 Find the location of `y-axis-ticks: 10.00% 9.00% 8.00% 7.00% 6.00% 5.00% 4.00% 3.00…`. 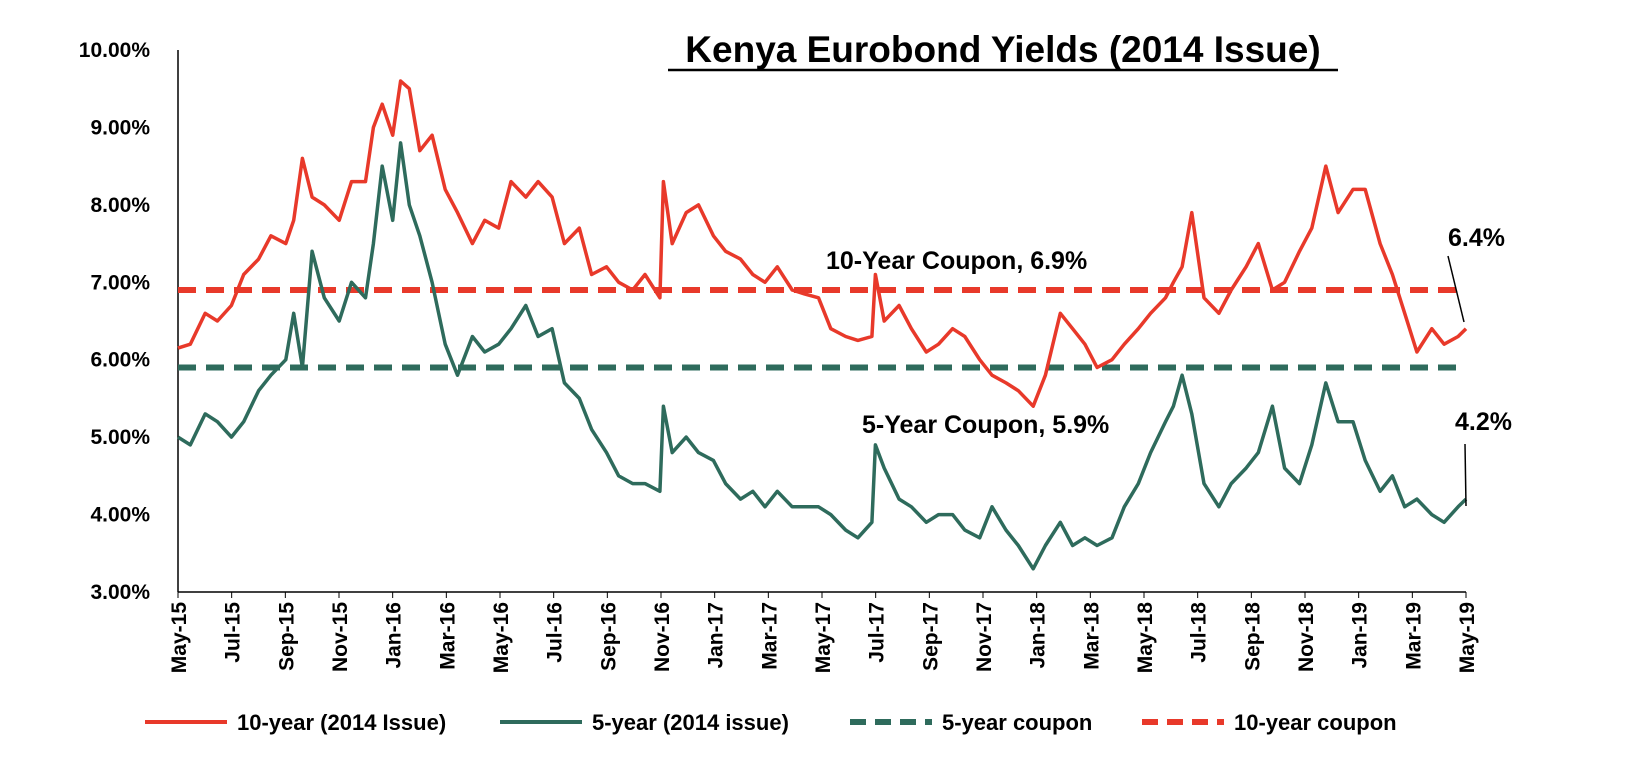

y-axis-ticks: 10.00% 9.00% 8.00% 7.00% 6.00% 5.00% 4.00% 3.00… is located at coordinates (115, 321).